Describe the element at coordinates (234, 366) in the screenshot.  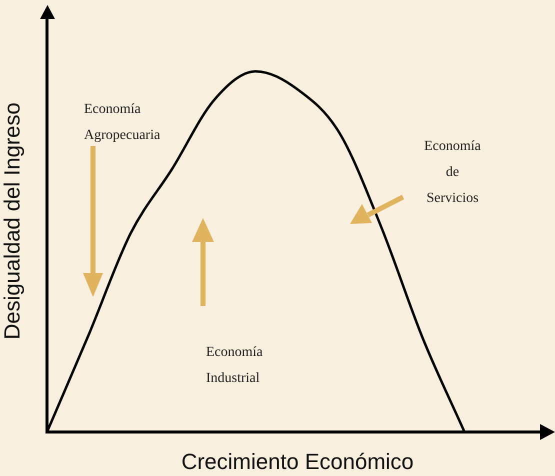
I see `annotation: Economía Industrial` at that location.